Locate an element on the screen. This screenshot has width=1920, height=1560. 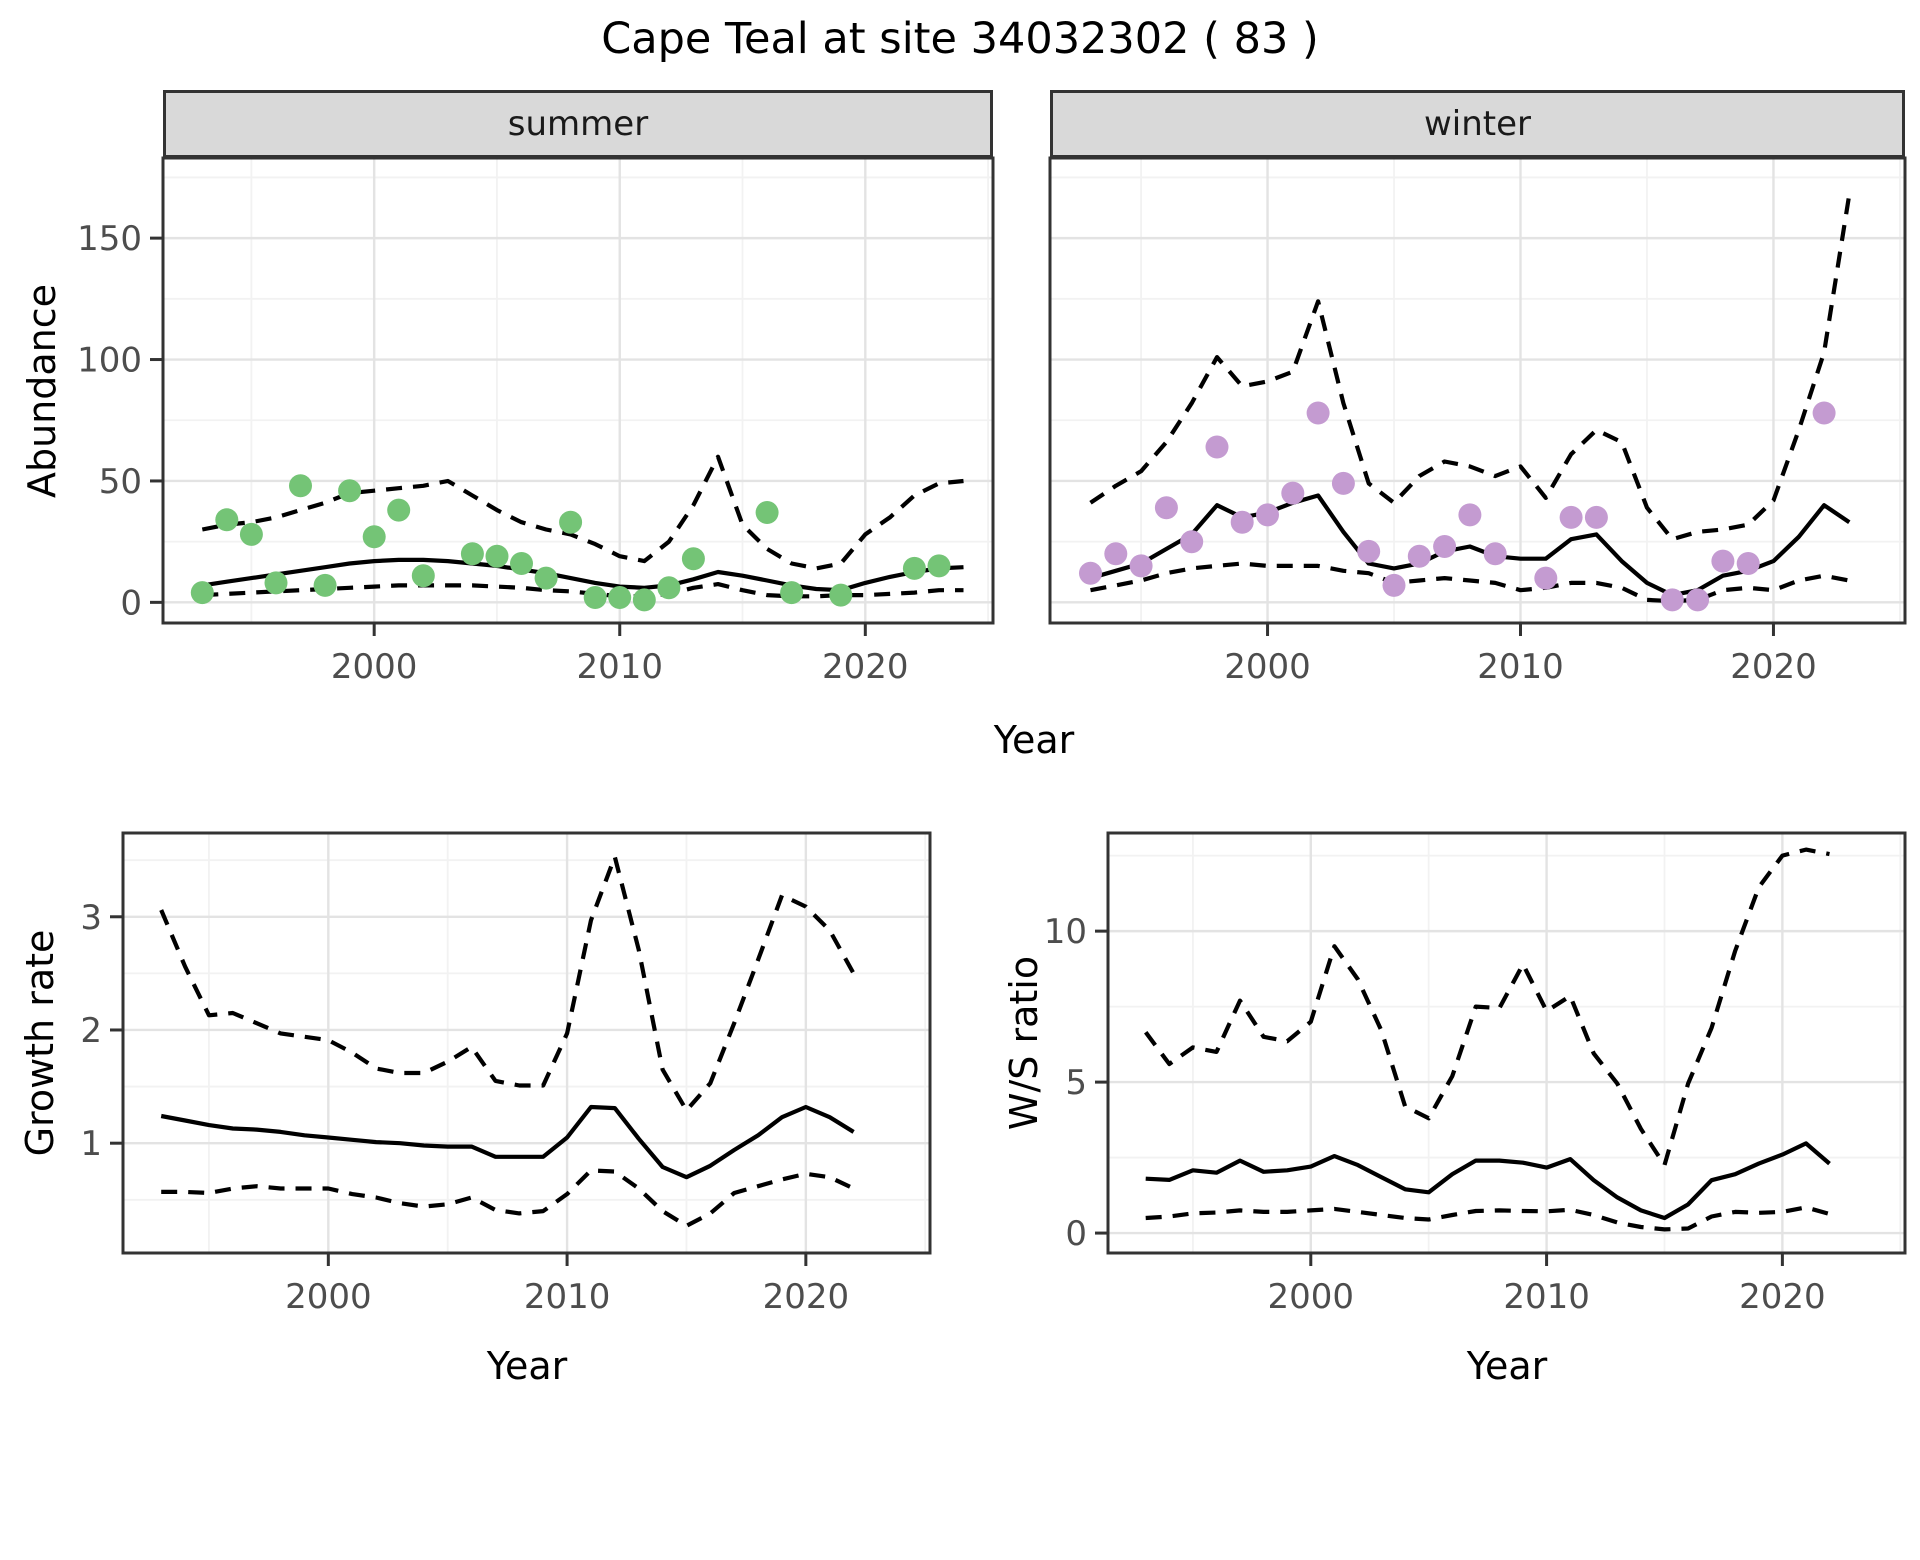
panel-growth-rate: 2000 2010 2020 1 2 3 is located at coordinates (506, 1074).